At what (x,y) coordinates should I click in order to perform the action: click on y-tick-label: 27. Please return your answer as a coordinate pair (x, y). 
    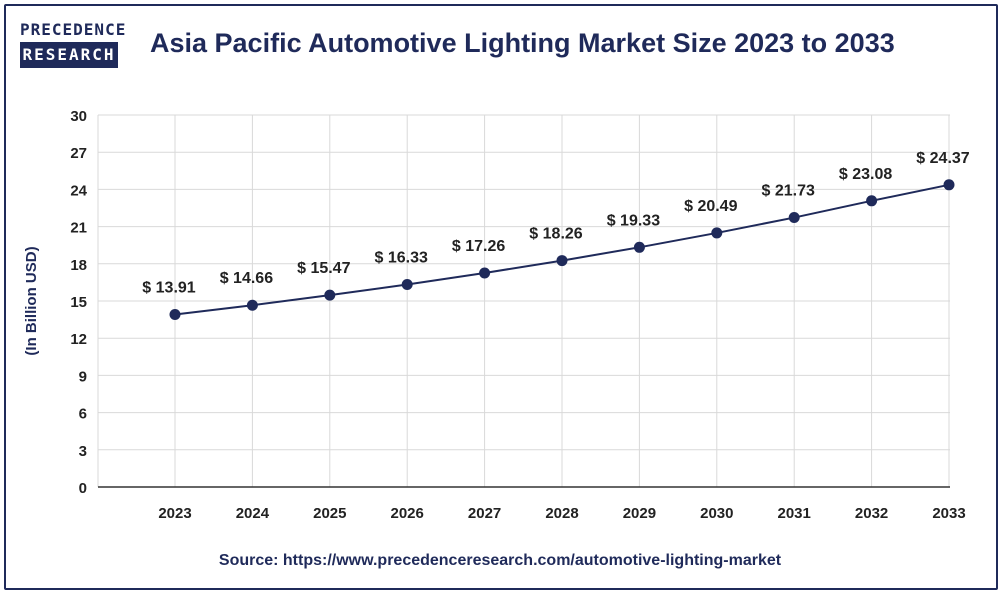
    Looking at the image, I should click on (78, 153).